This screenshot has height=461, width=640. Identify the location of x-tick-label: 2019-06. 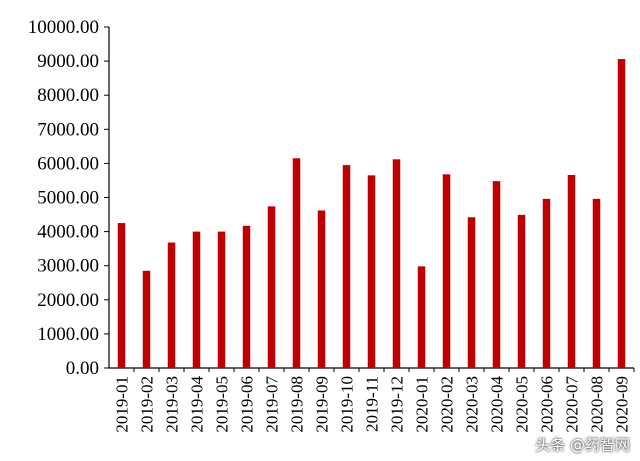
(247, 404).